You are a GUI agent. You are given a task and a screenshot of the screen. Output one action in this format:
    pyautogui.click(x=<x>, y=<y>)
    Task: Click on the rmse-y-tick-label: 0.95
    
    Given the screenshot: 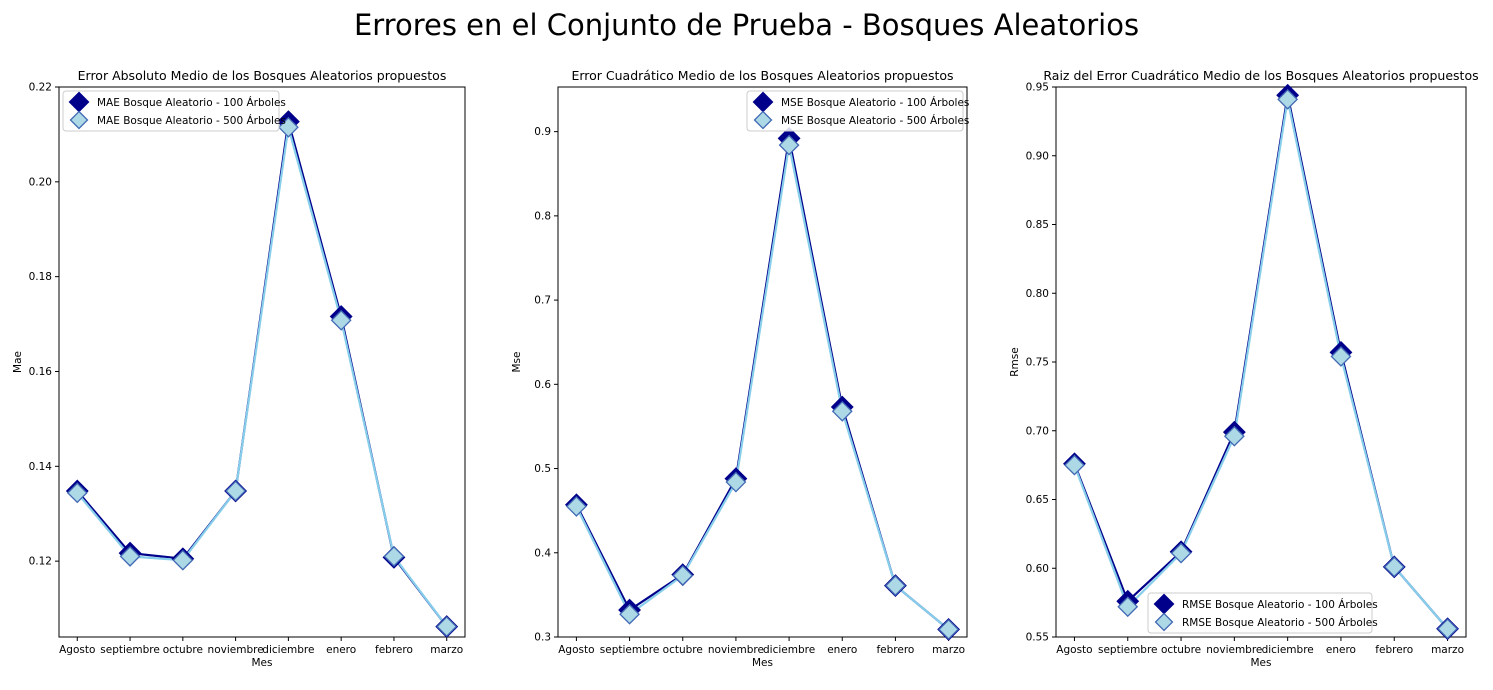 What is the action you would take?
    pyautogui.click(x=1037, y=88)
    